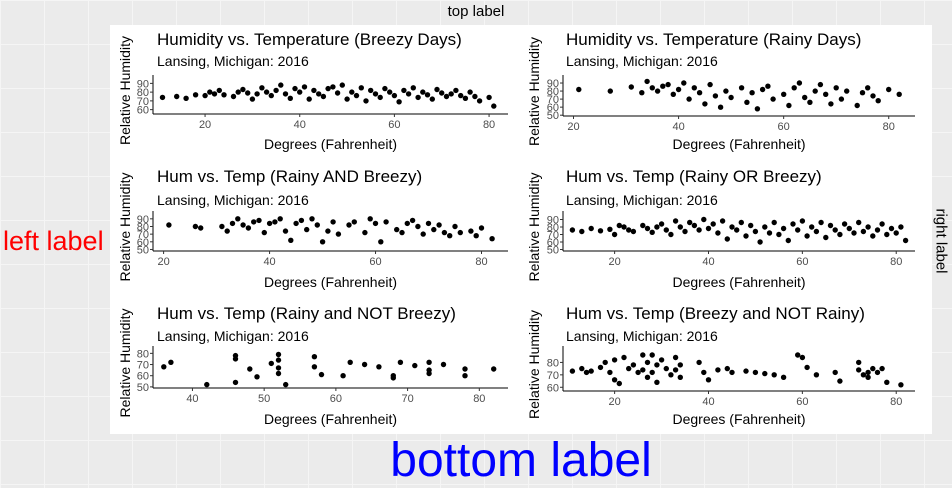 The width and height of the screenshot is (952, 488). Describe the element at coordinates (330, 144) in the screenshot. I see `x-axis-label: Degrees (Fahrenheit)` at that location.